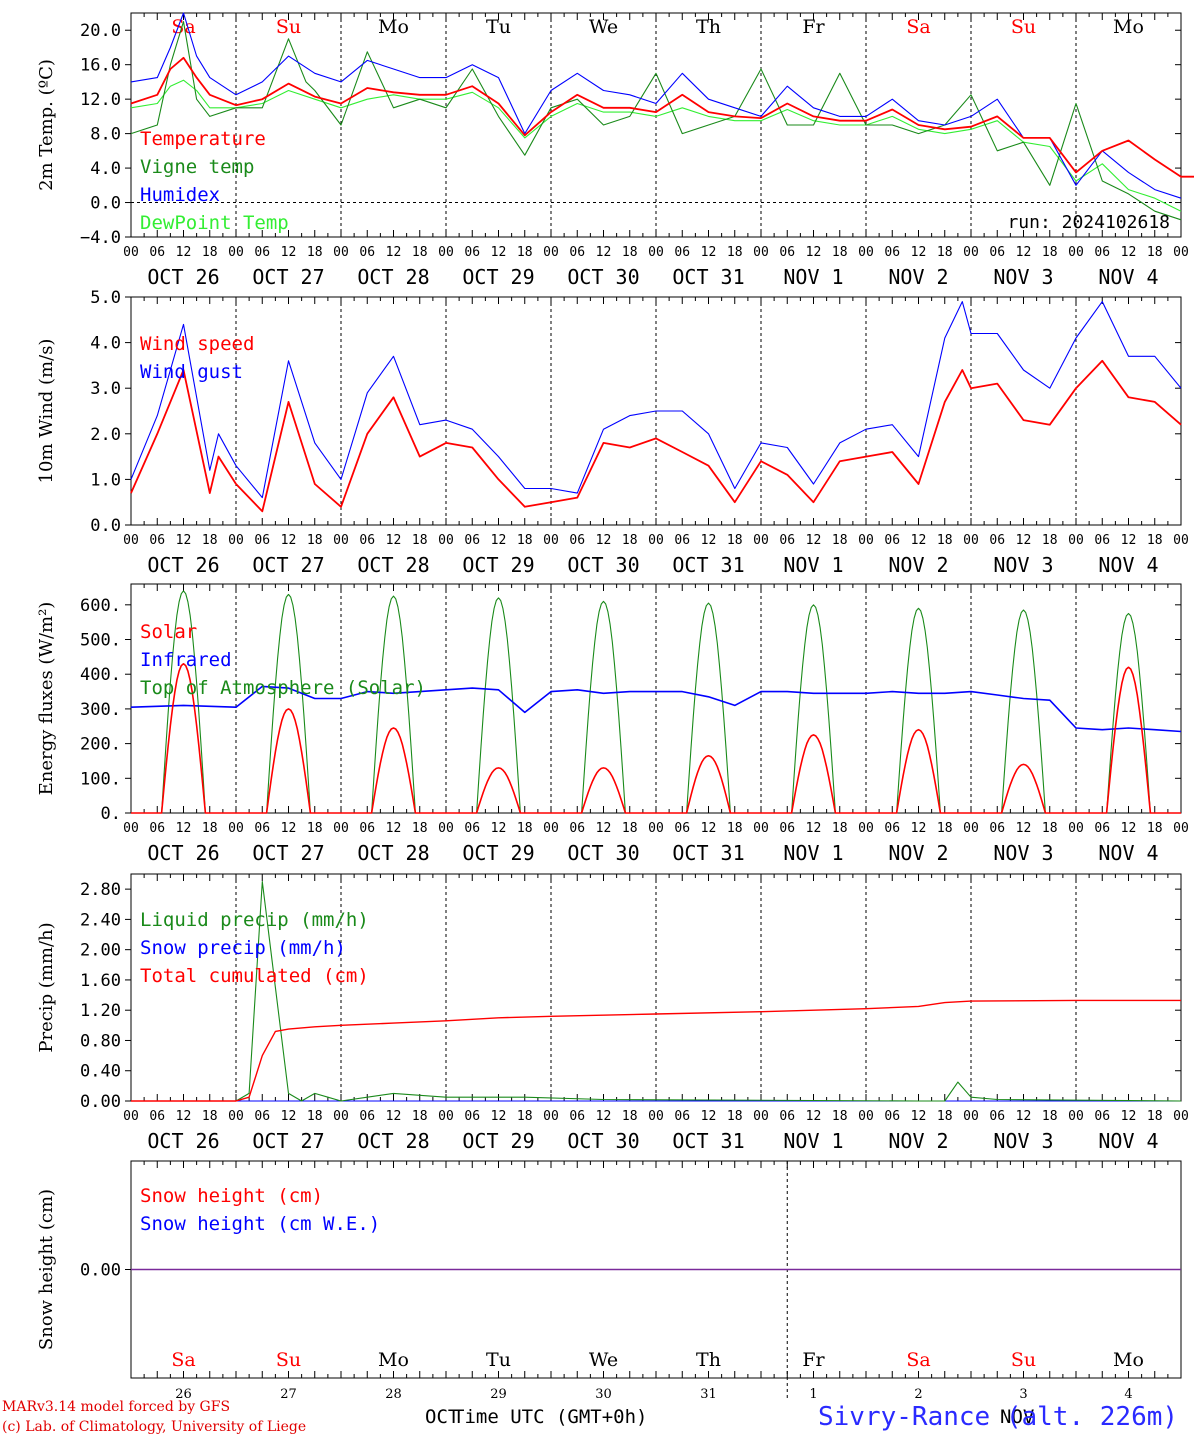 The height and width of the screenshot is (1440, 1194). Describe the element at coordinates (100, 606) in the screenshot. I see `y-tick-label: 600.` at that location.